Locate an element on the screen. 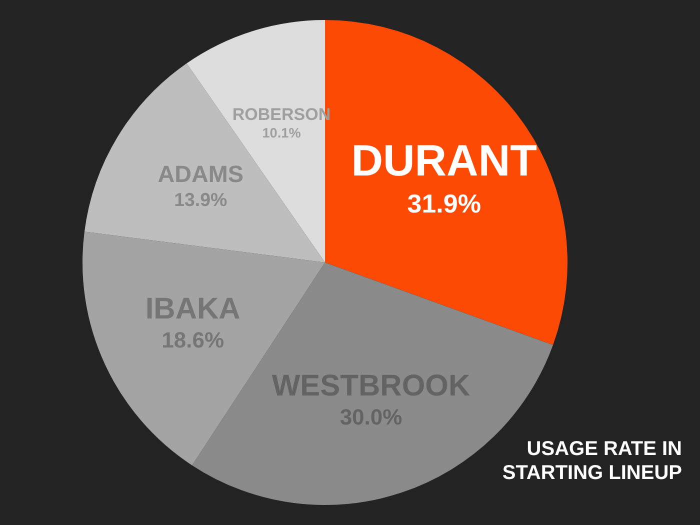  text: USAGE RATE IN STARTING LINEUP is located at coordinates (591, 461).